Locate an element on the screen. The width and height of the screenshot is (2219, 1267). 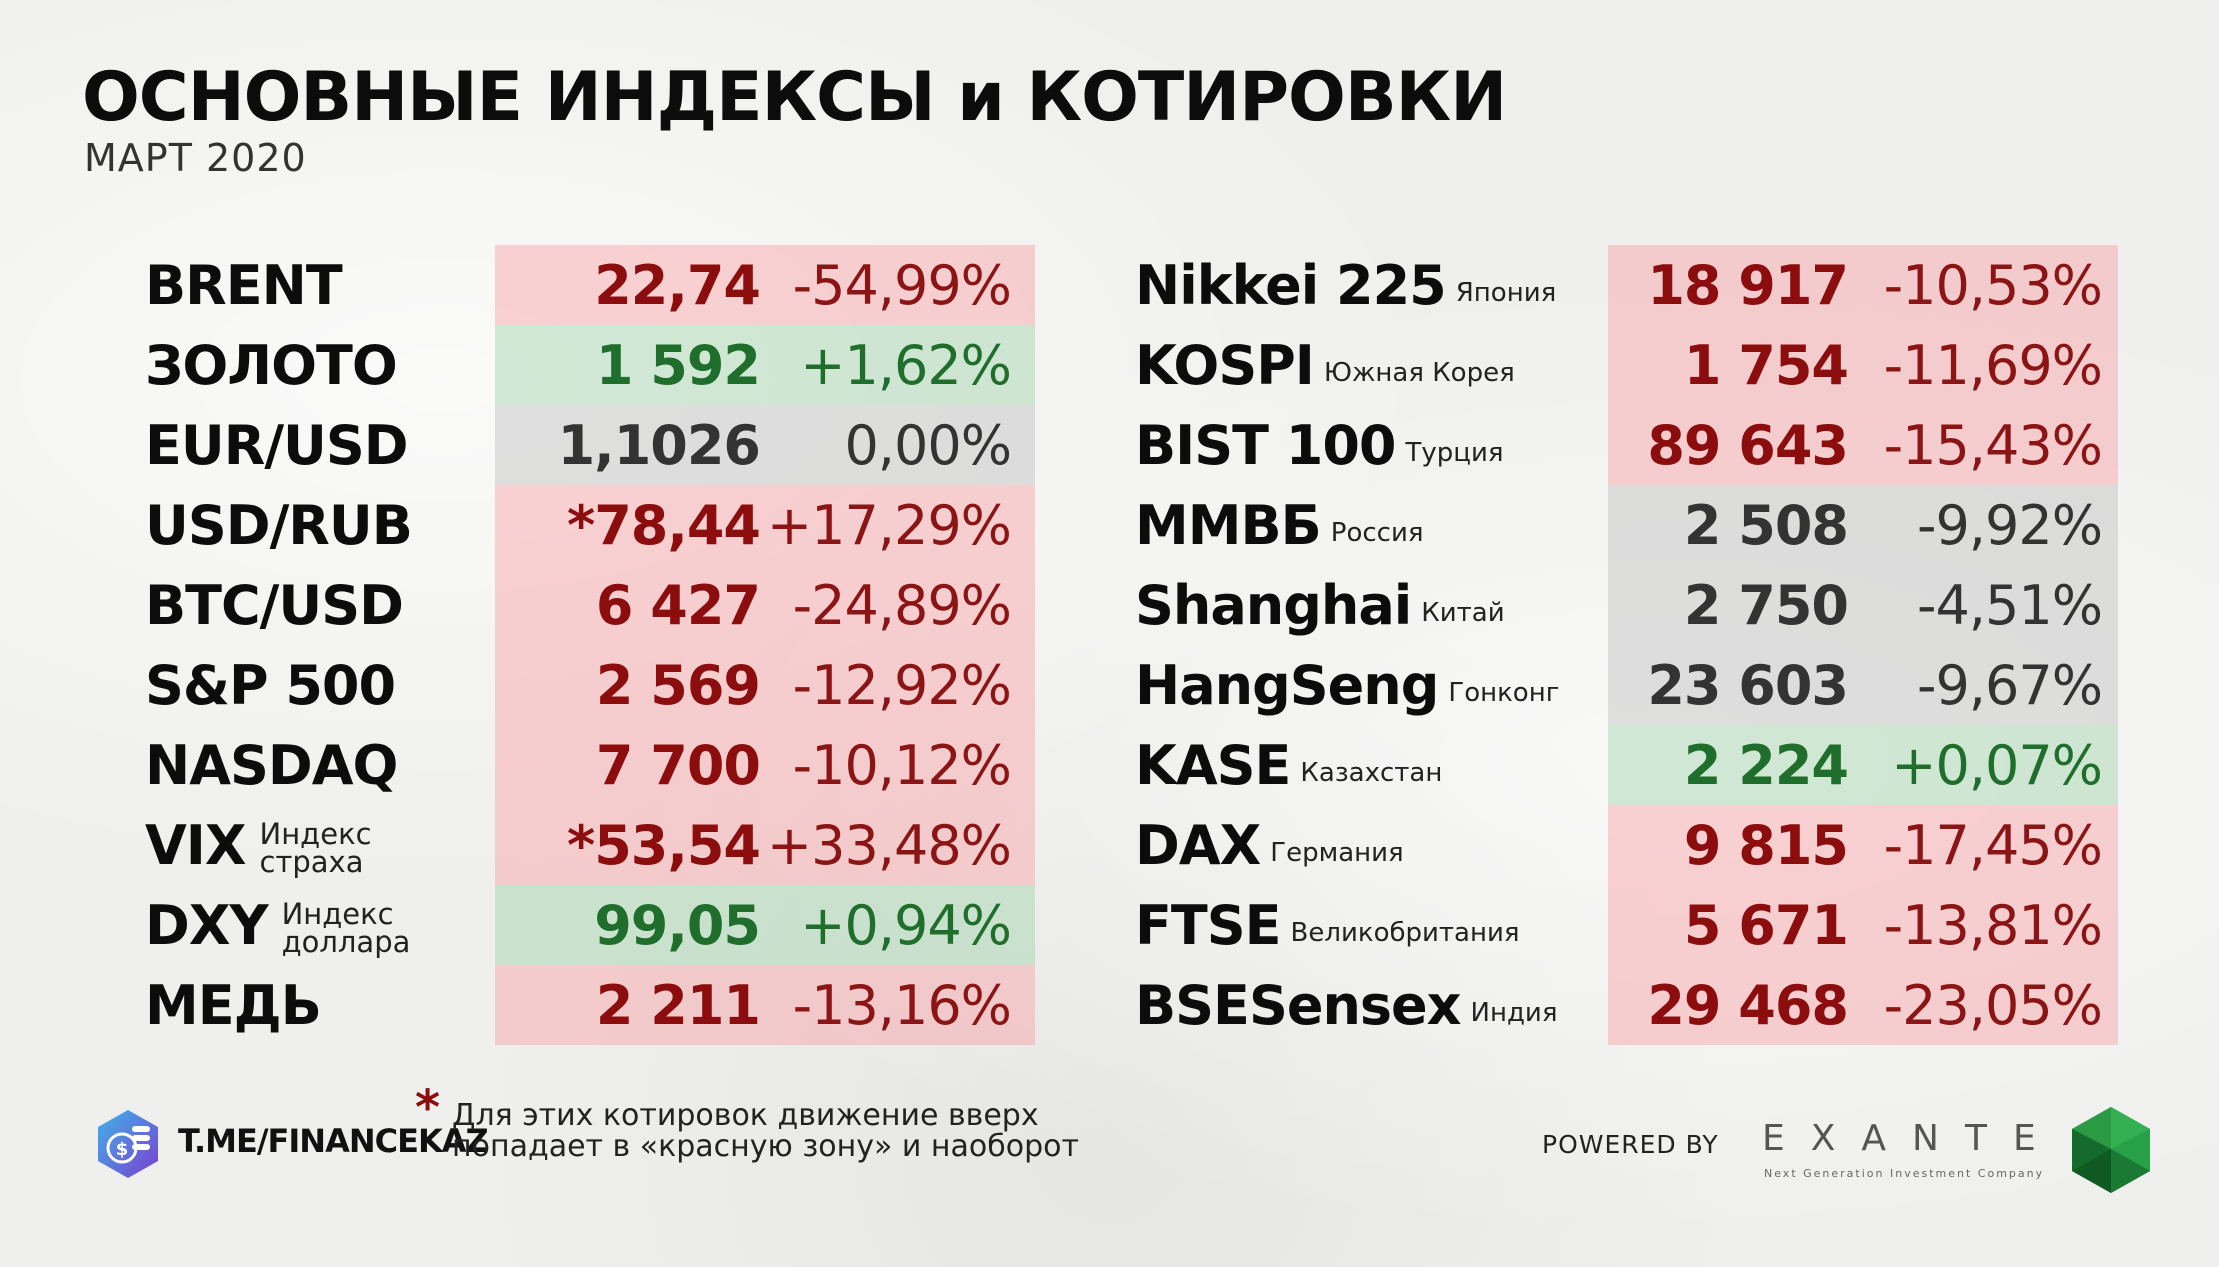
quote-change-cell: -4,51% is located at coordinates (2009, 605).